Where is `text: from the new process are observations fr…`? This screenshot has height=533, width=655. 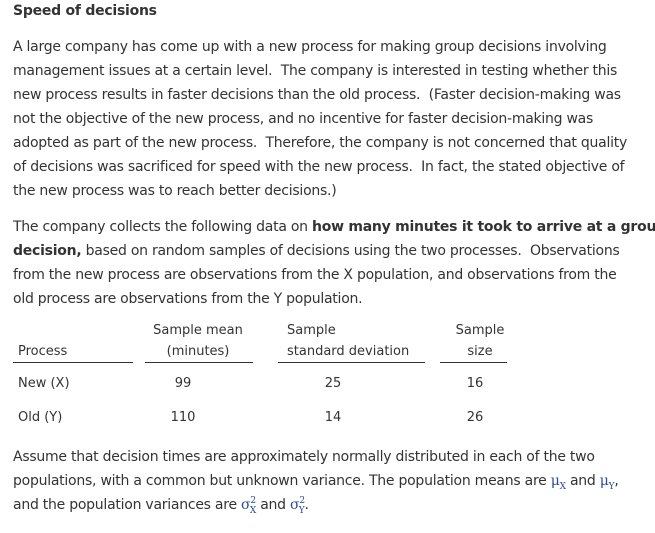
text: from the new process are observations fr… is located at coordinates (315, 275).